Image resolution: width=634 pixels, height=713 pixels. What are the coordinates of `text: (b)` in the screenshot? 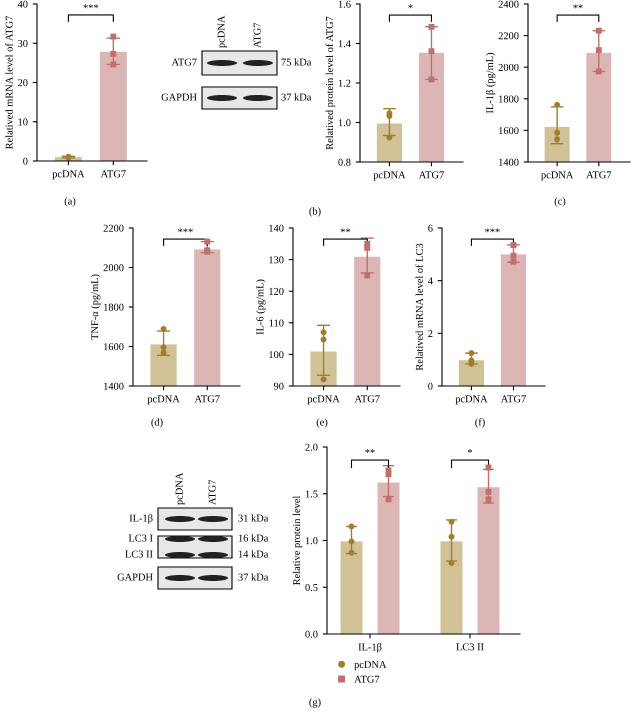 It's located at (315, 212).